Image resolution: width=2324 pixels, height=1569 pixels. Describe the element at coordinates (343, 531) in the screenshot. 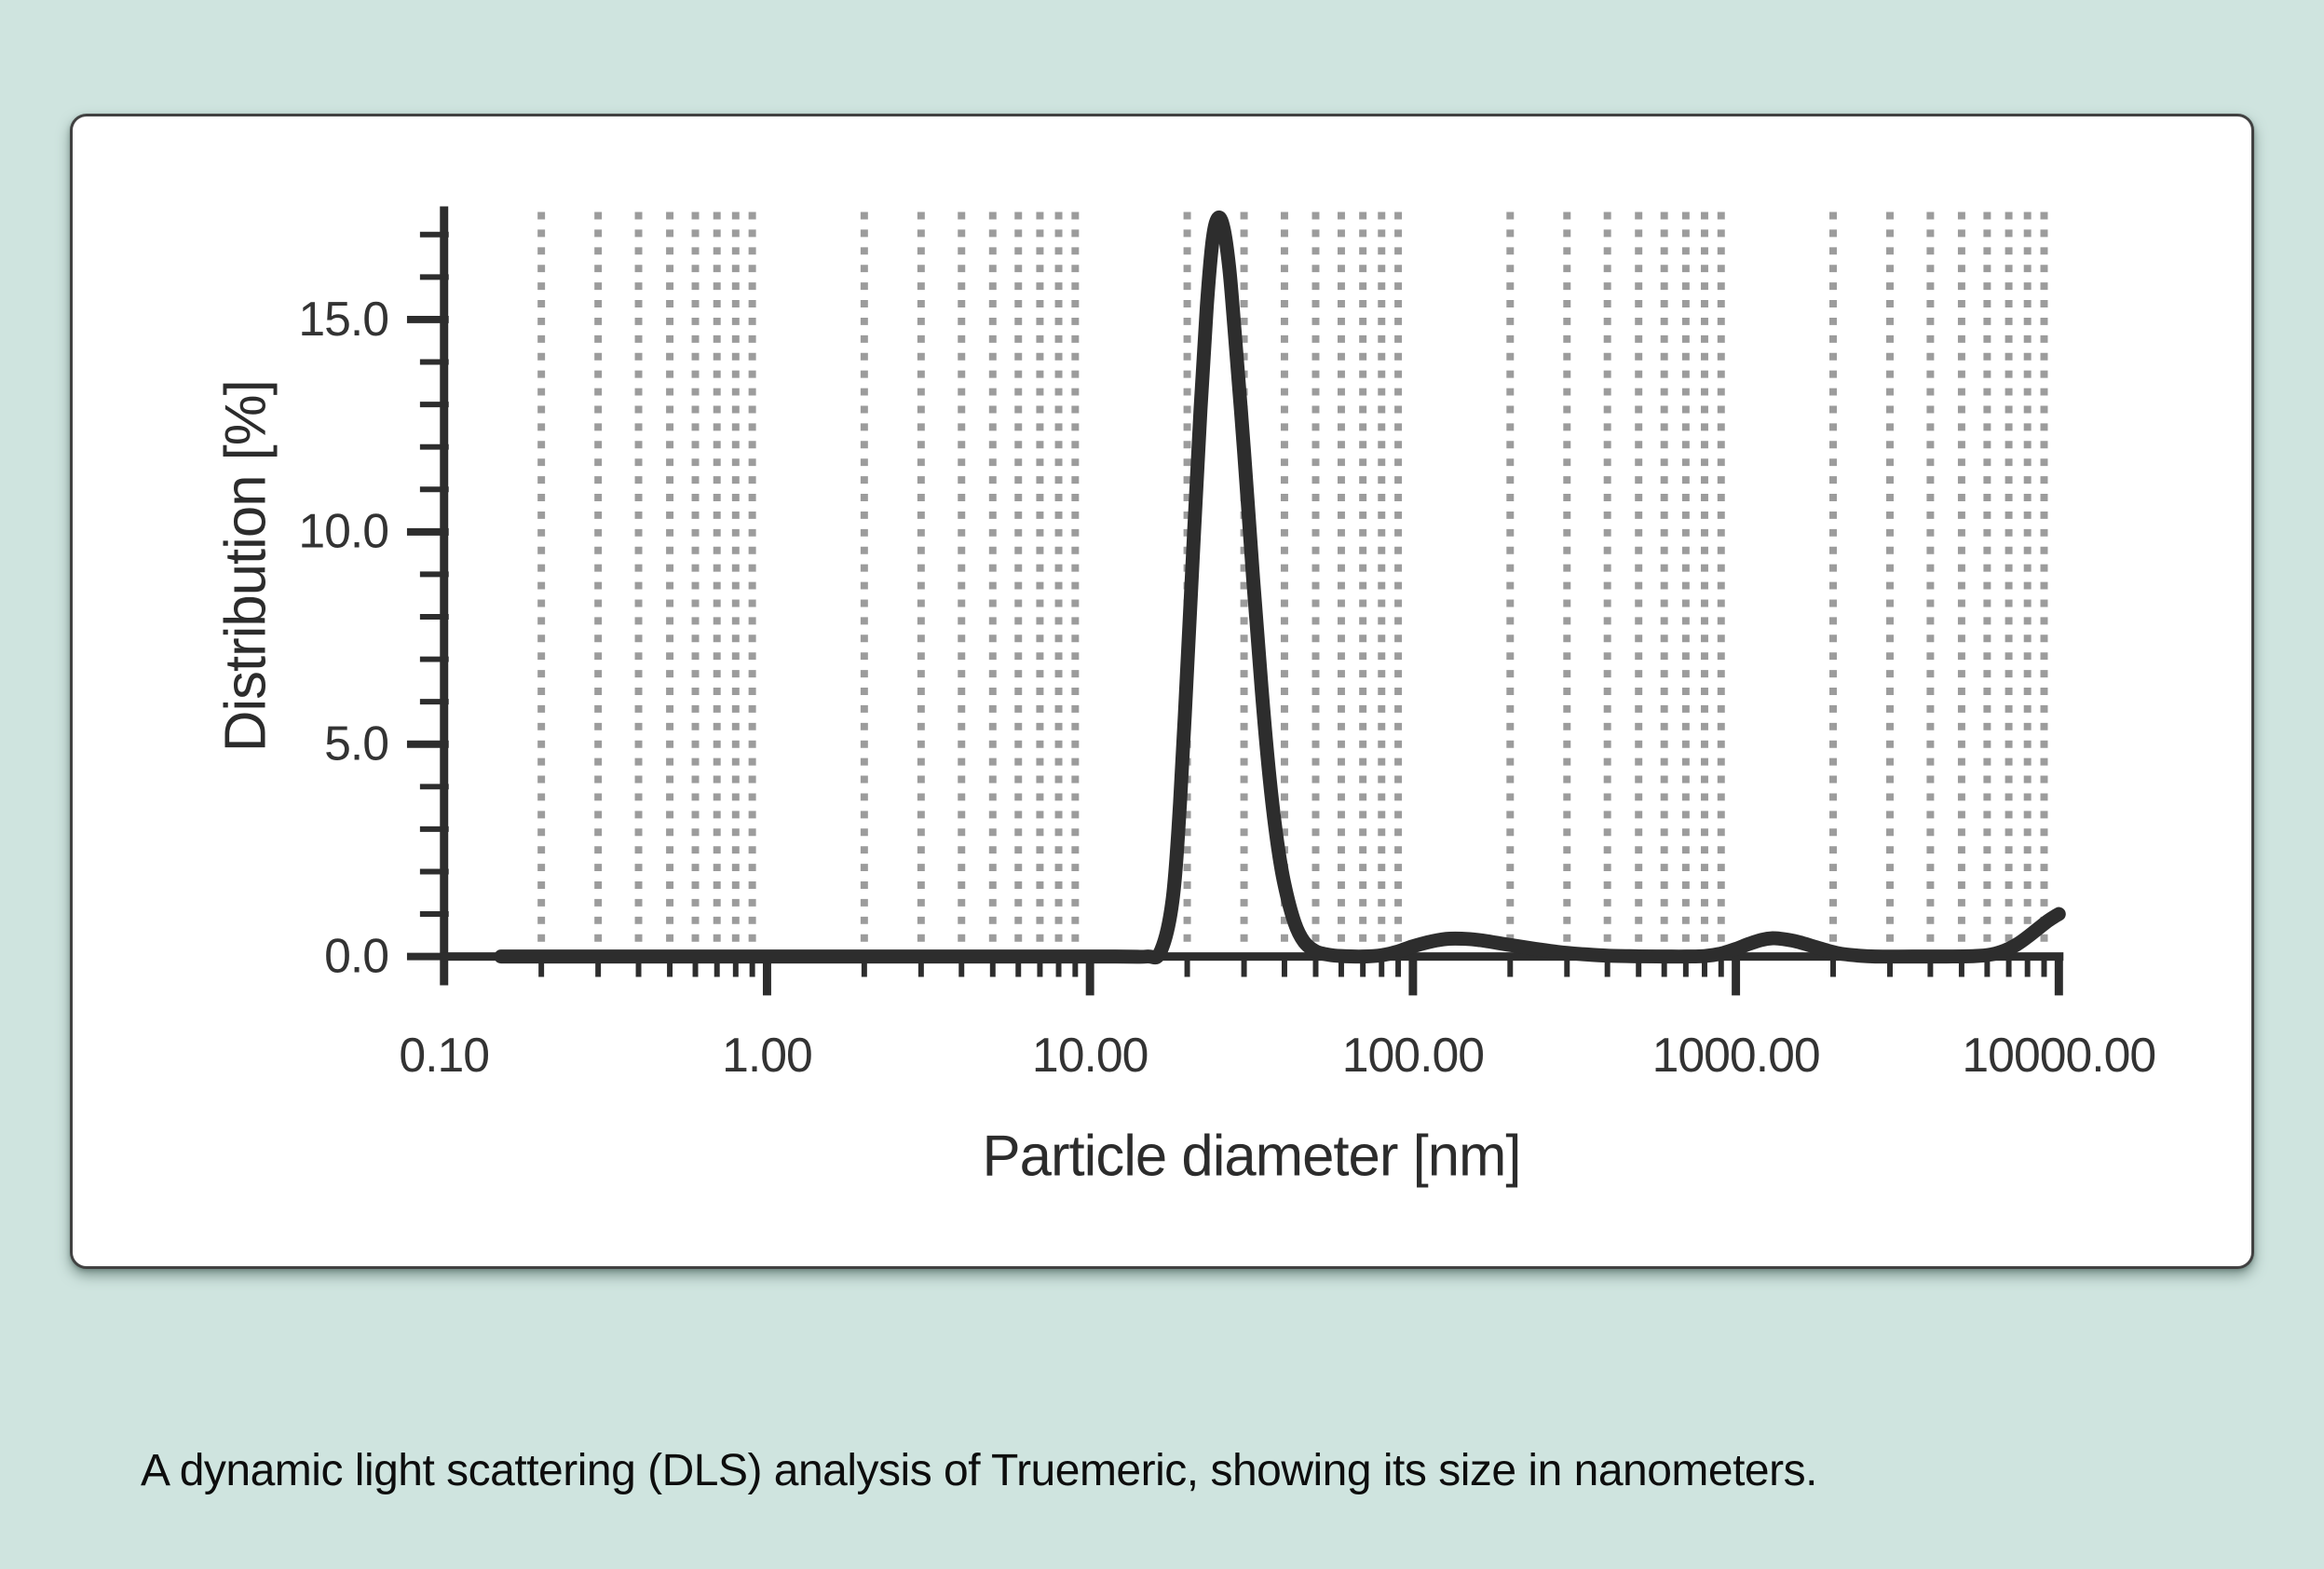

I see `y-tick-label: 10.0` at that location.